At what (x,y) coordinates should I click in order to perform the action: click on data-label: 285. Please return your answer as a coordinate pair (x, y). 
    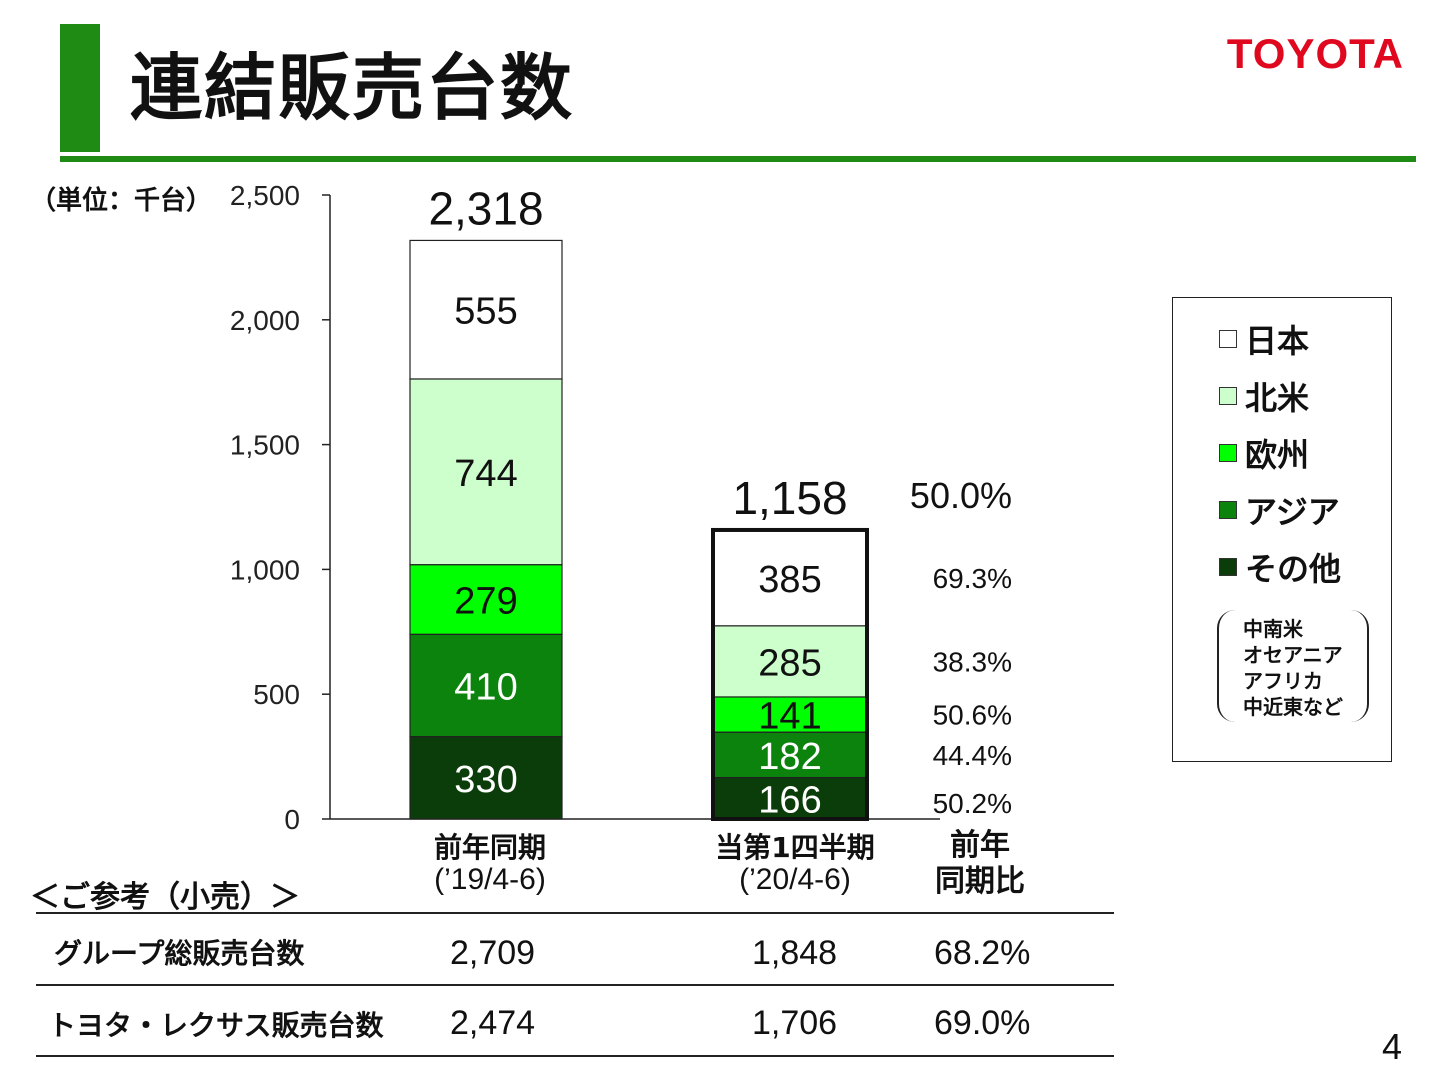
    Looking at the image, I should click on (789, 663).